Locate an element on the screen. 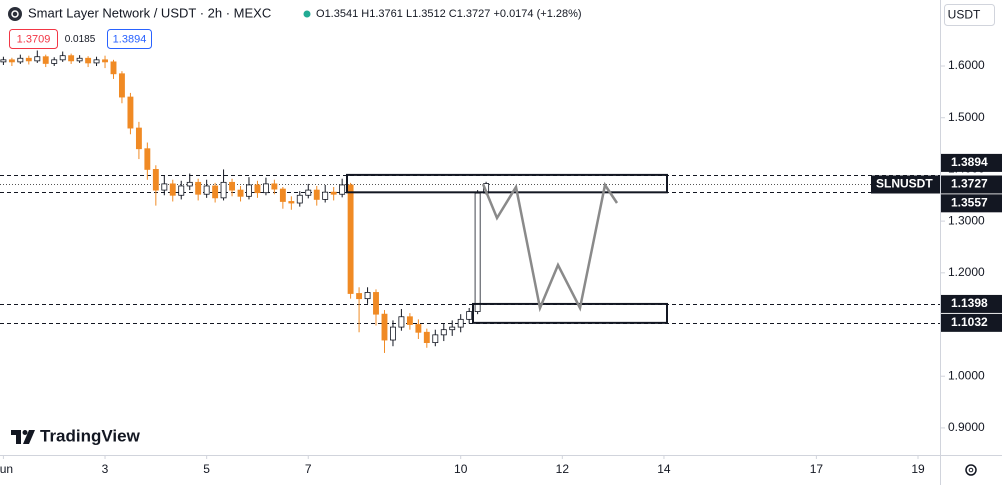 Image resolution: width=1002 pixels, height=485 pixels. x-tick-label: 7 is located at coordinates (308, 469).